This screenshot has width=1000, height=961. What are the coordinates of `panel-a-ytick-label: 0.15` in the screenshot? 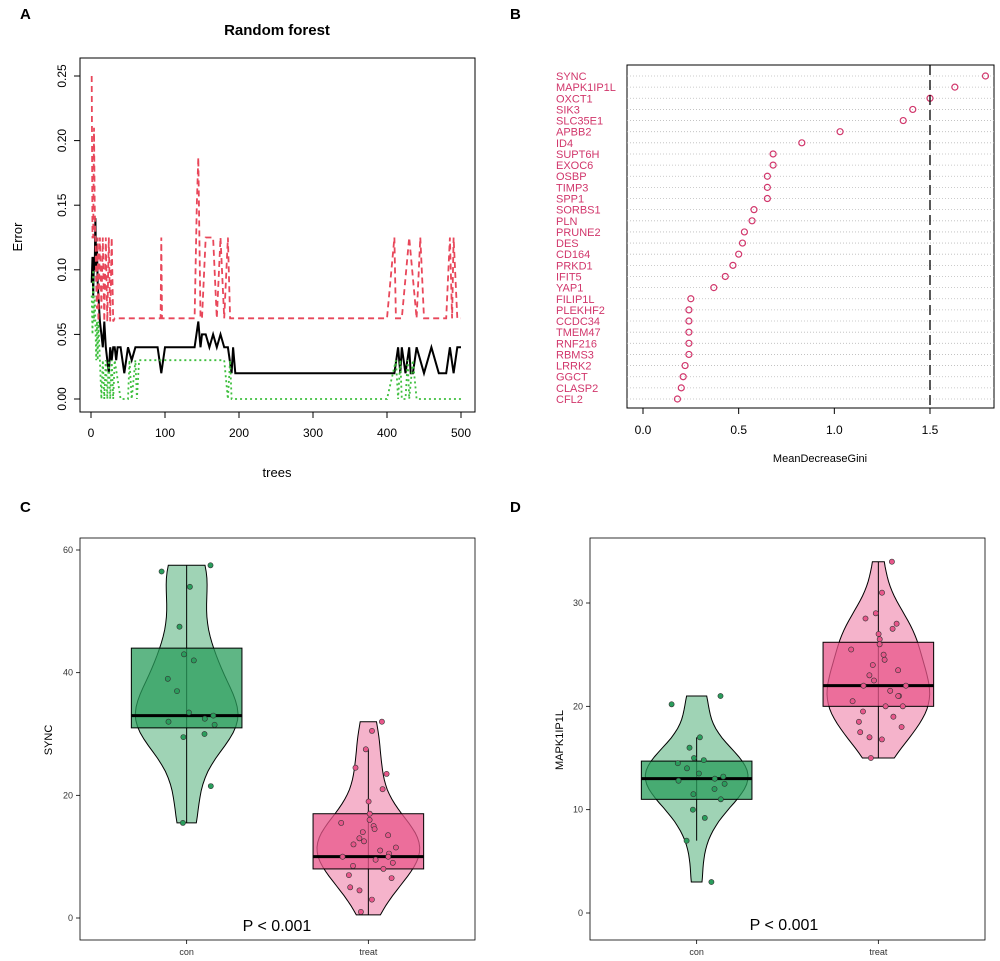 It's located at (62, 205).